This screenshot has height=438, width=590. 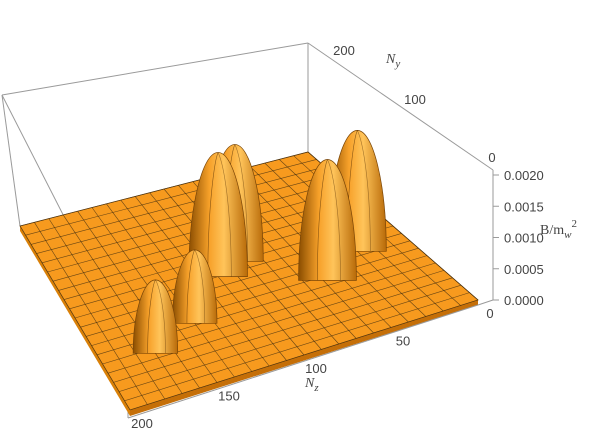 What do you see at coordinates (344, 50) in the screenshot?
I see `y-tick-label: 200` at bounding box center [344, 50].